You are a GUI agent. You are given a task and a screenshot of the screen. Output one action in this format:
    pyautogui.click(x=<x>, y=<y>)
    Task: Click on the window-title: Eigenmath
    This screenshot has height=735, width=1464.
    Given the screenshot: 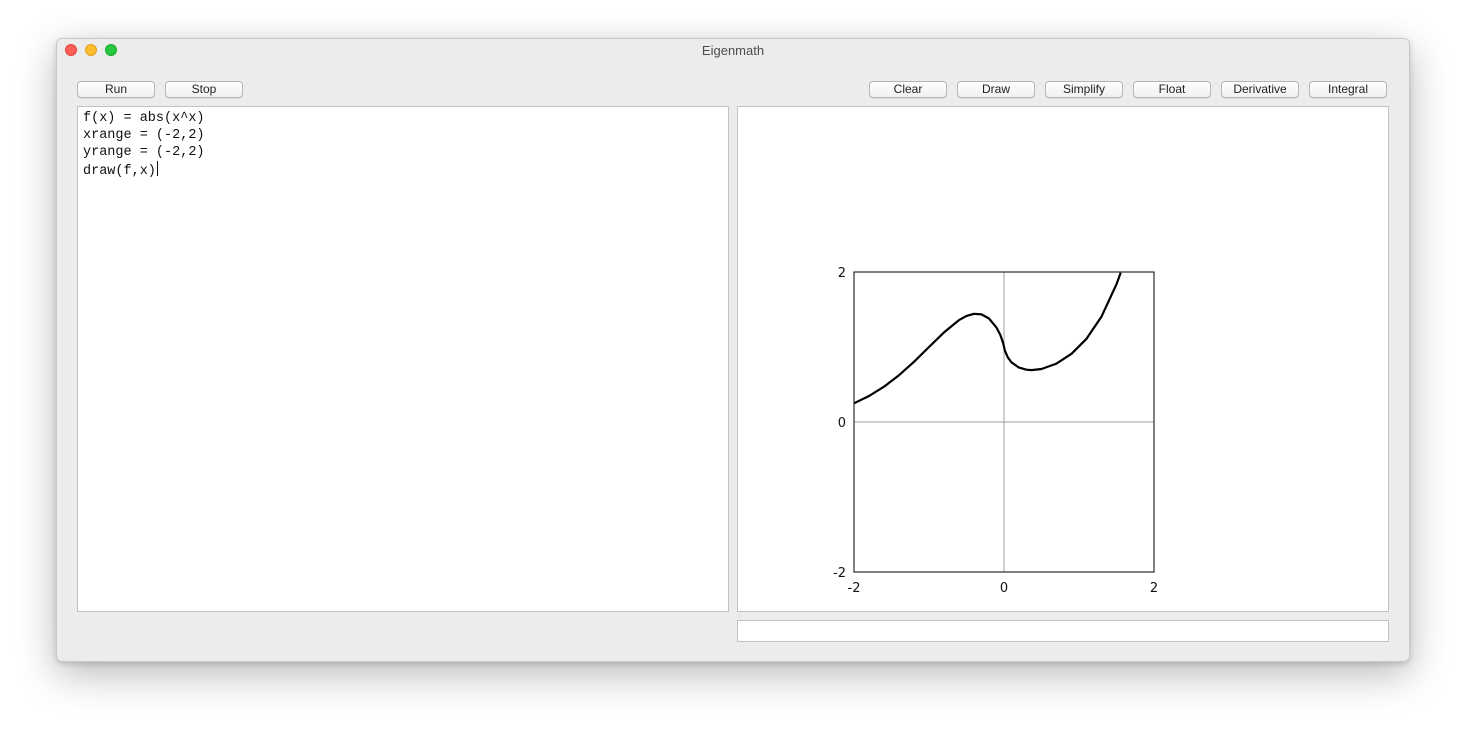 What is the action you would take?
    pyautogui.click(x=733, y=50)
    